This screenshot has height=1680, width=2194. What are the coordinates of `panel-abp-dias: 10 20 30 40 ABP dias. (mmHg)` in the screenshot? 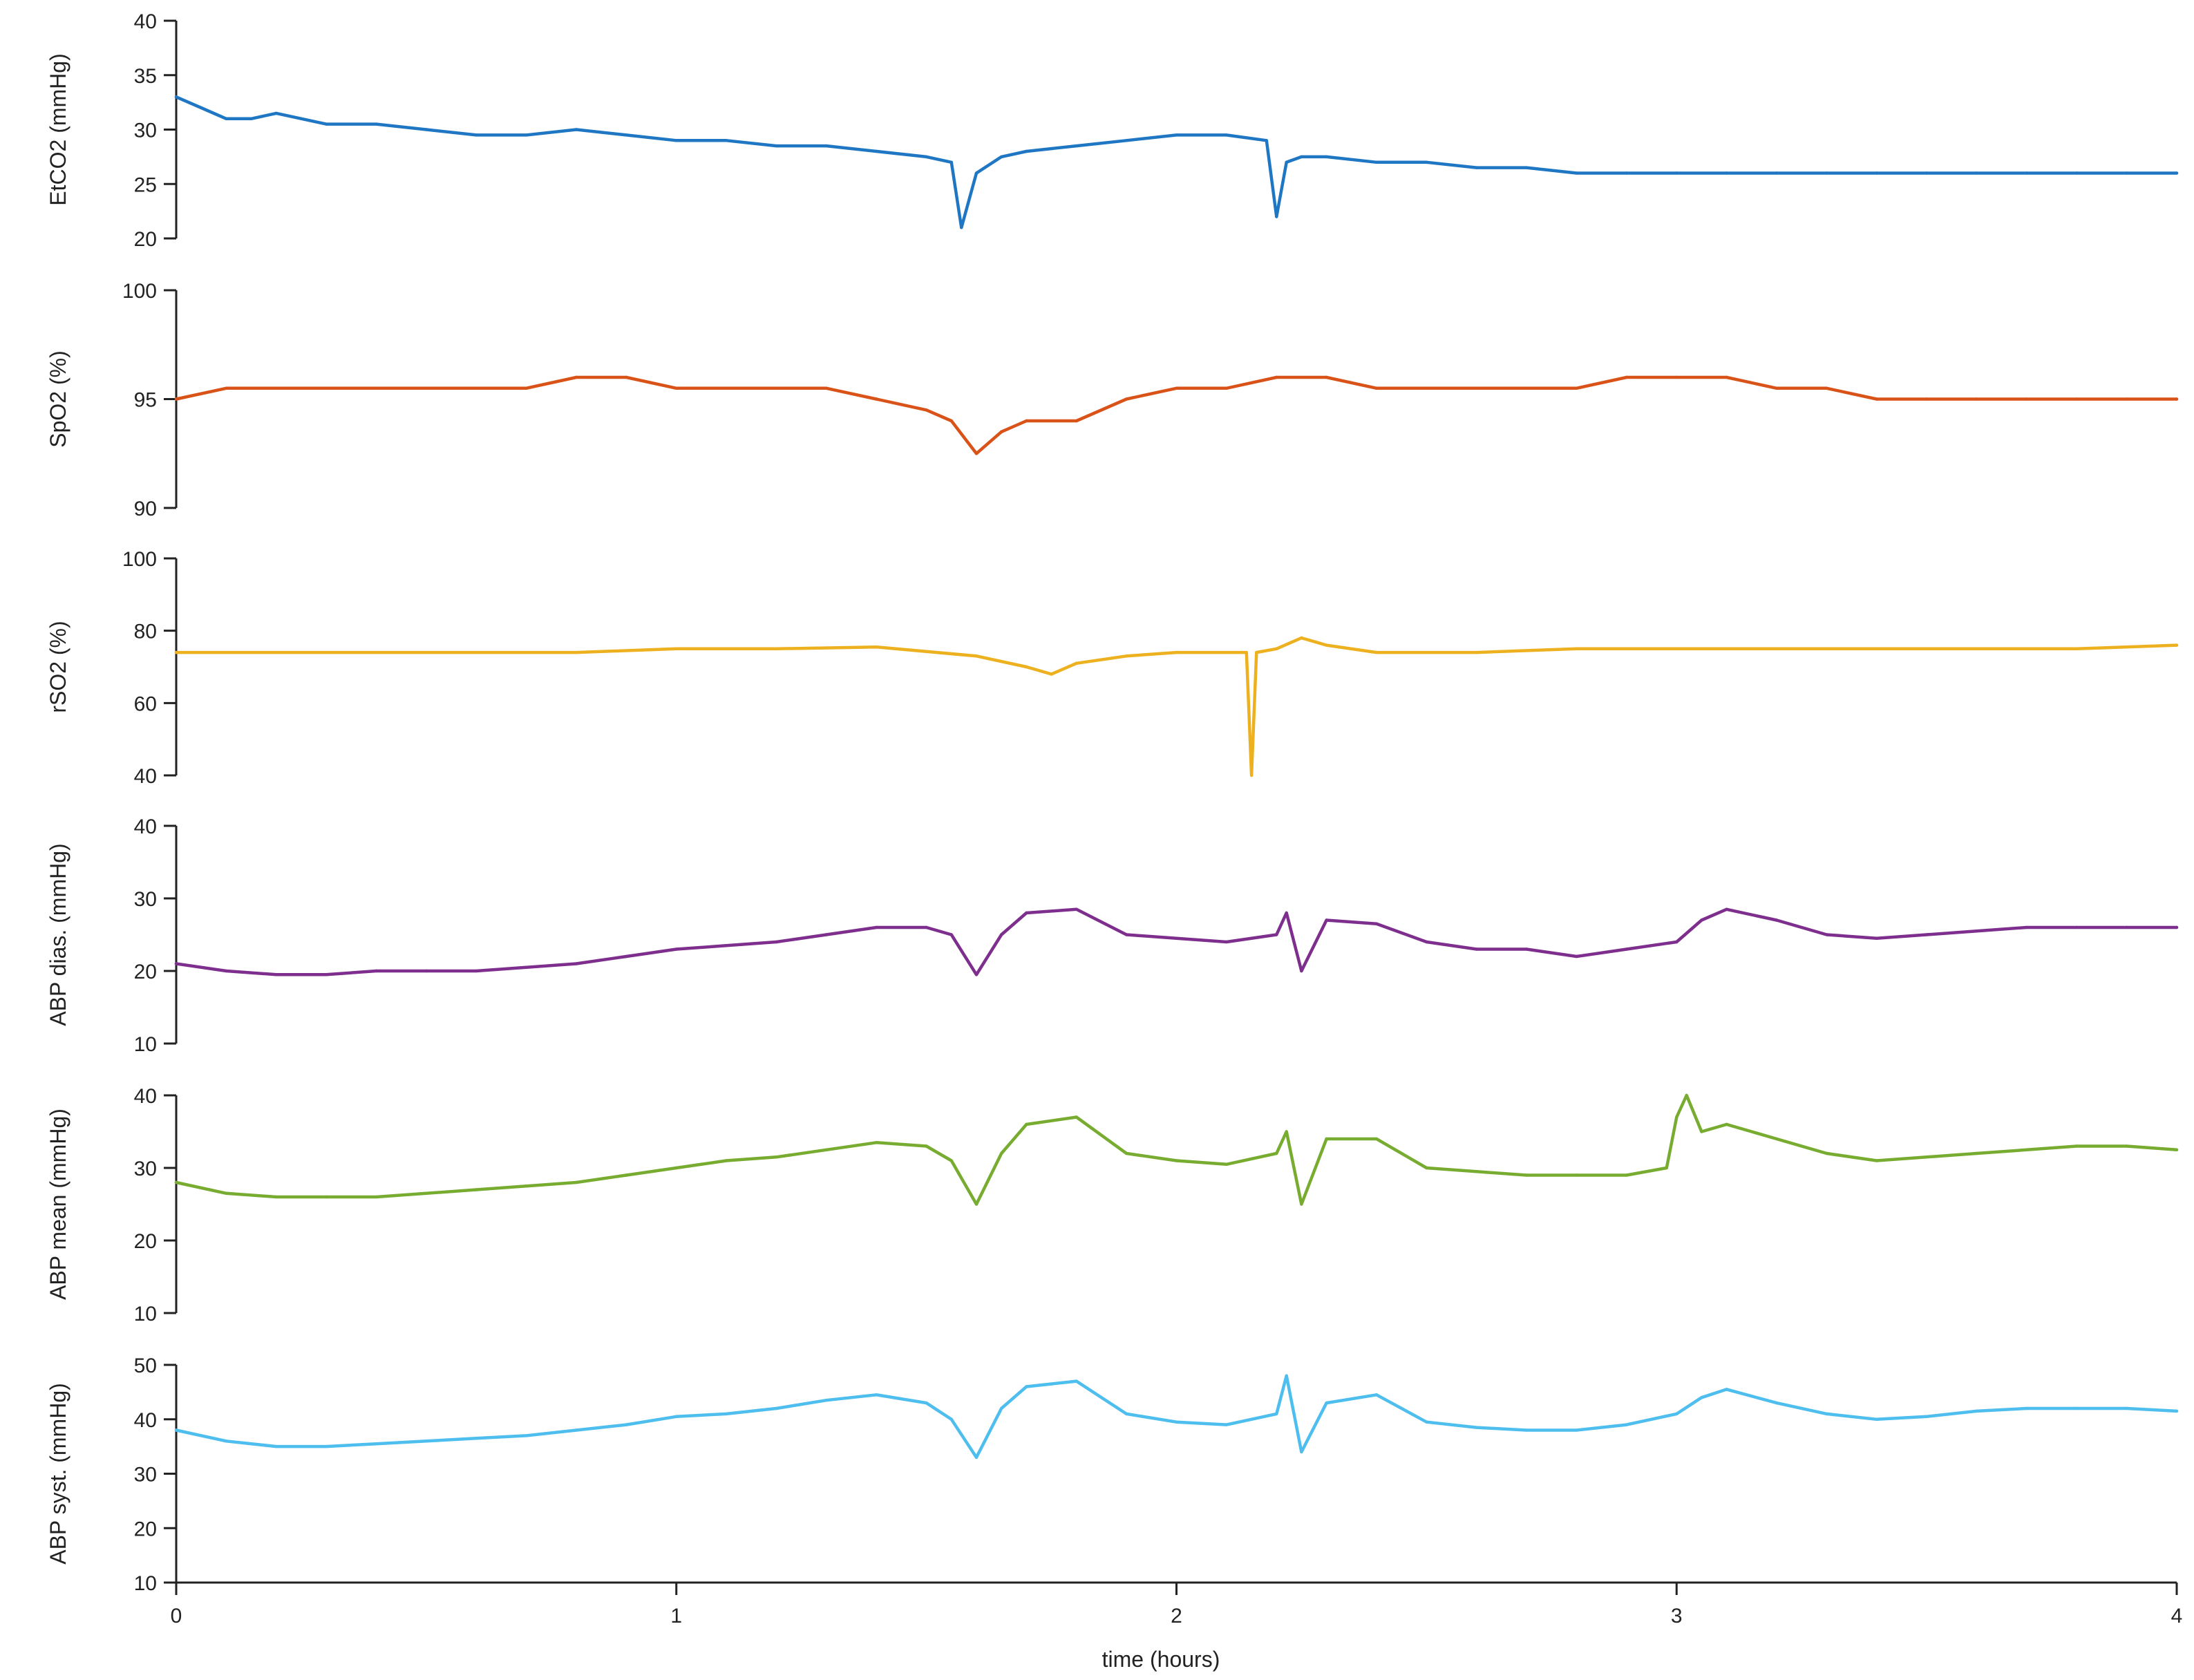 It's located at (1112, 935).